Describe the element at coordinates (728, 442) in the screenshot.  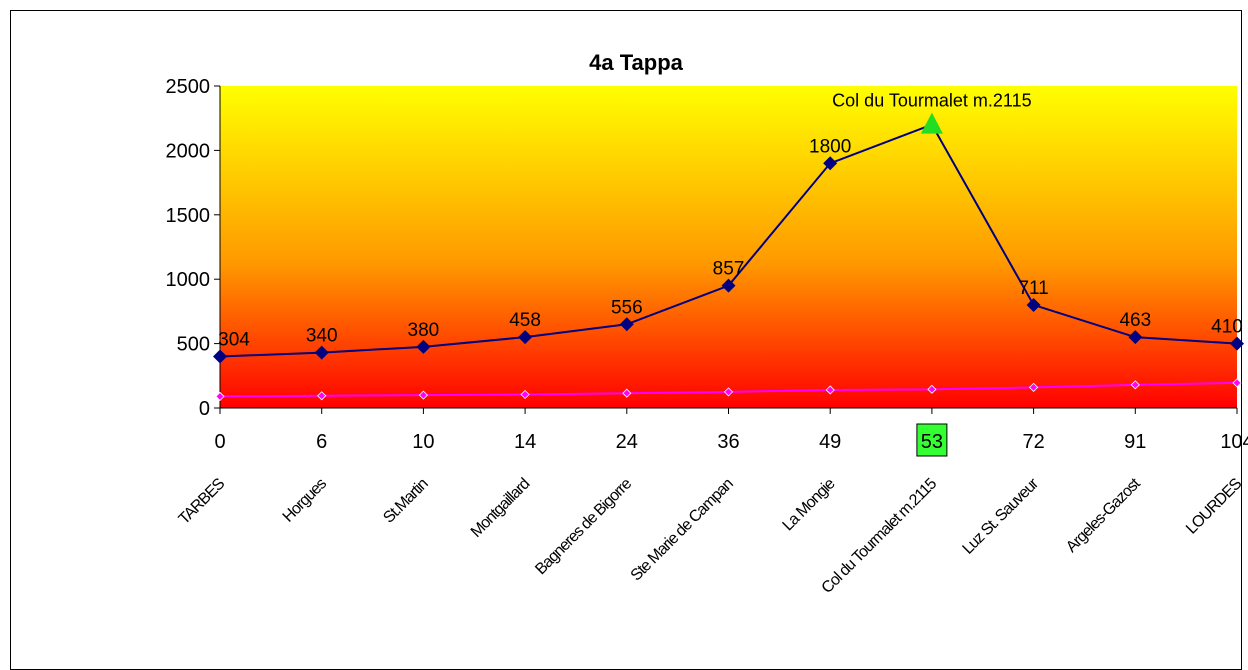
I see `x-tick-label: 36` at that location.